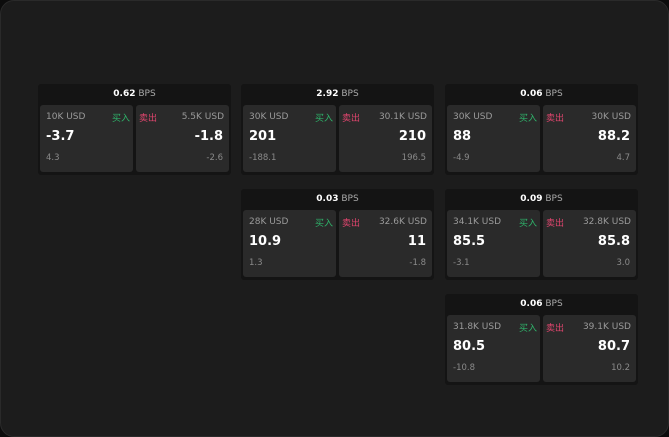 The image size is (669, 437). I want to click on buy-quantity: 10K USD, so click(66, 117).